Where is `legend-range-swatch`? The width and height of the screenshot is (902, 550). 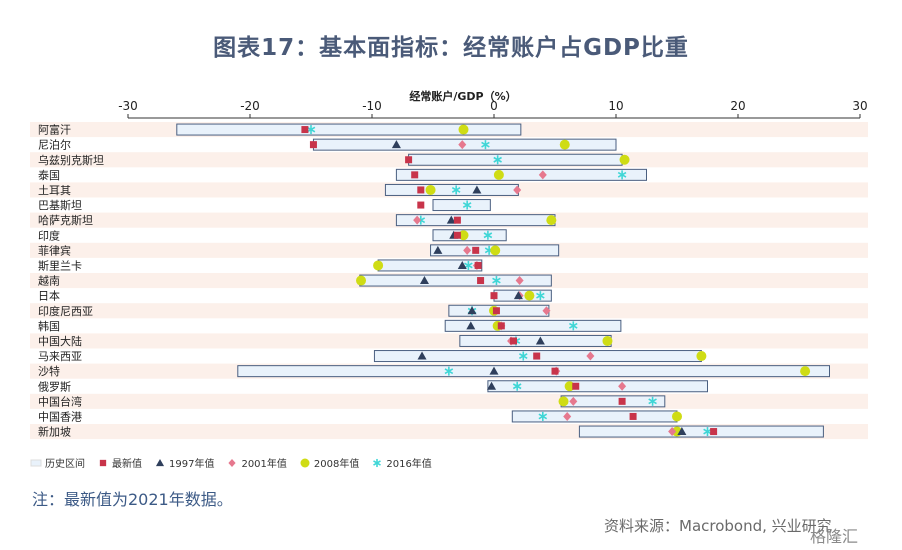 legend-range-swatch is located at coordinates (36, 462).